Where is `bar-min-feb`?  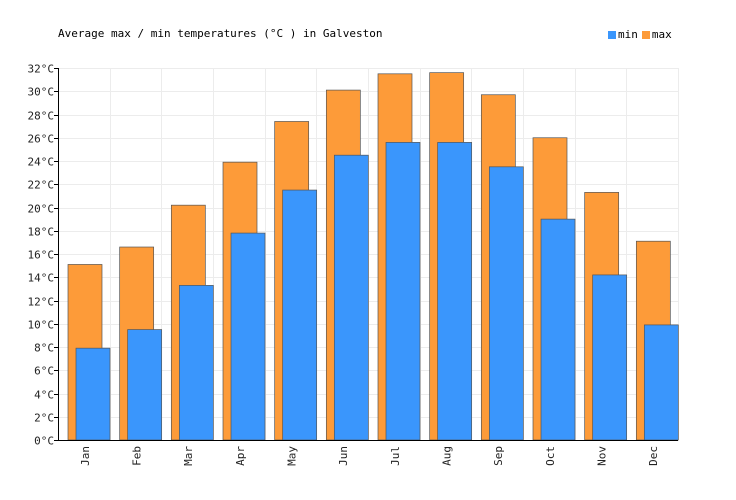 bar-min-feb is located at coordinates (145, 385).